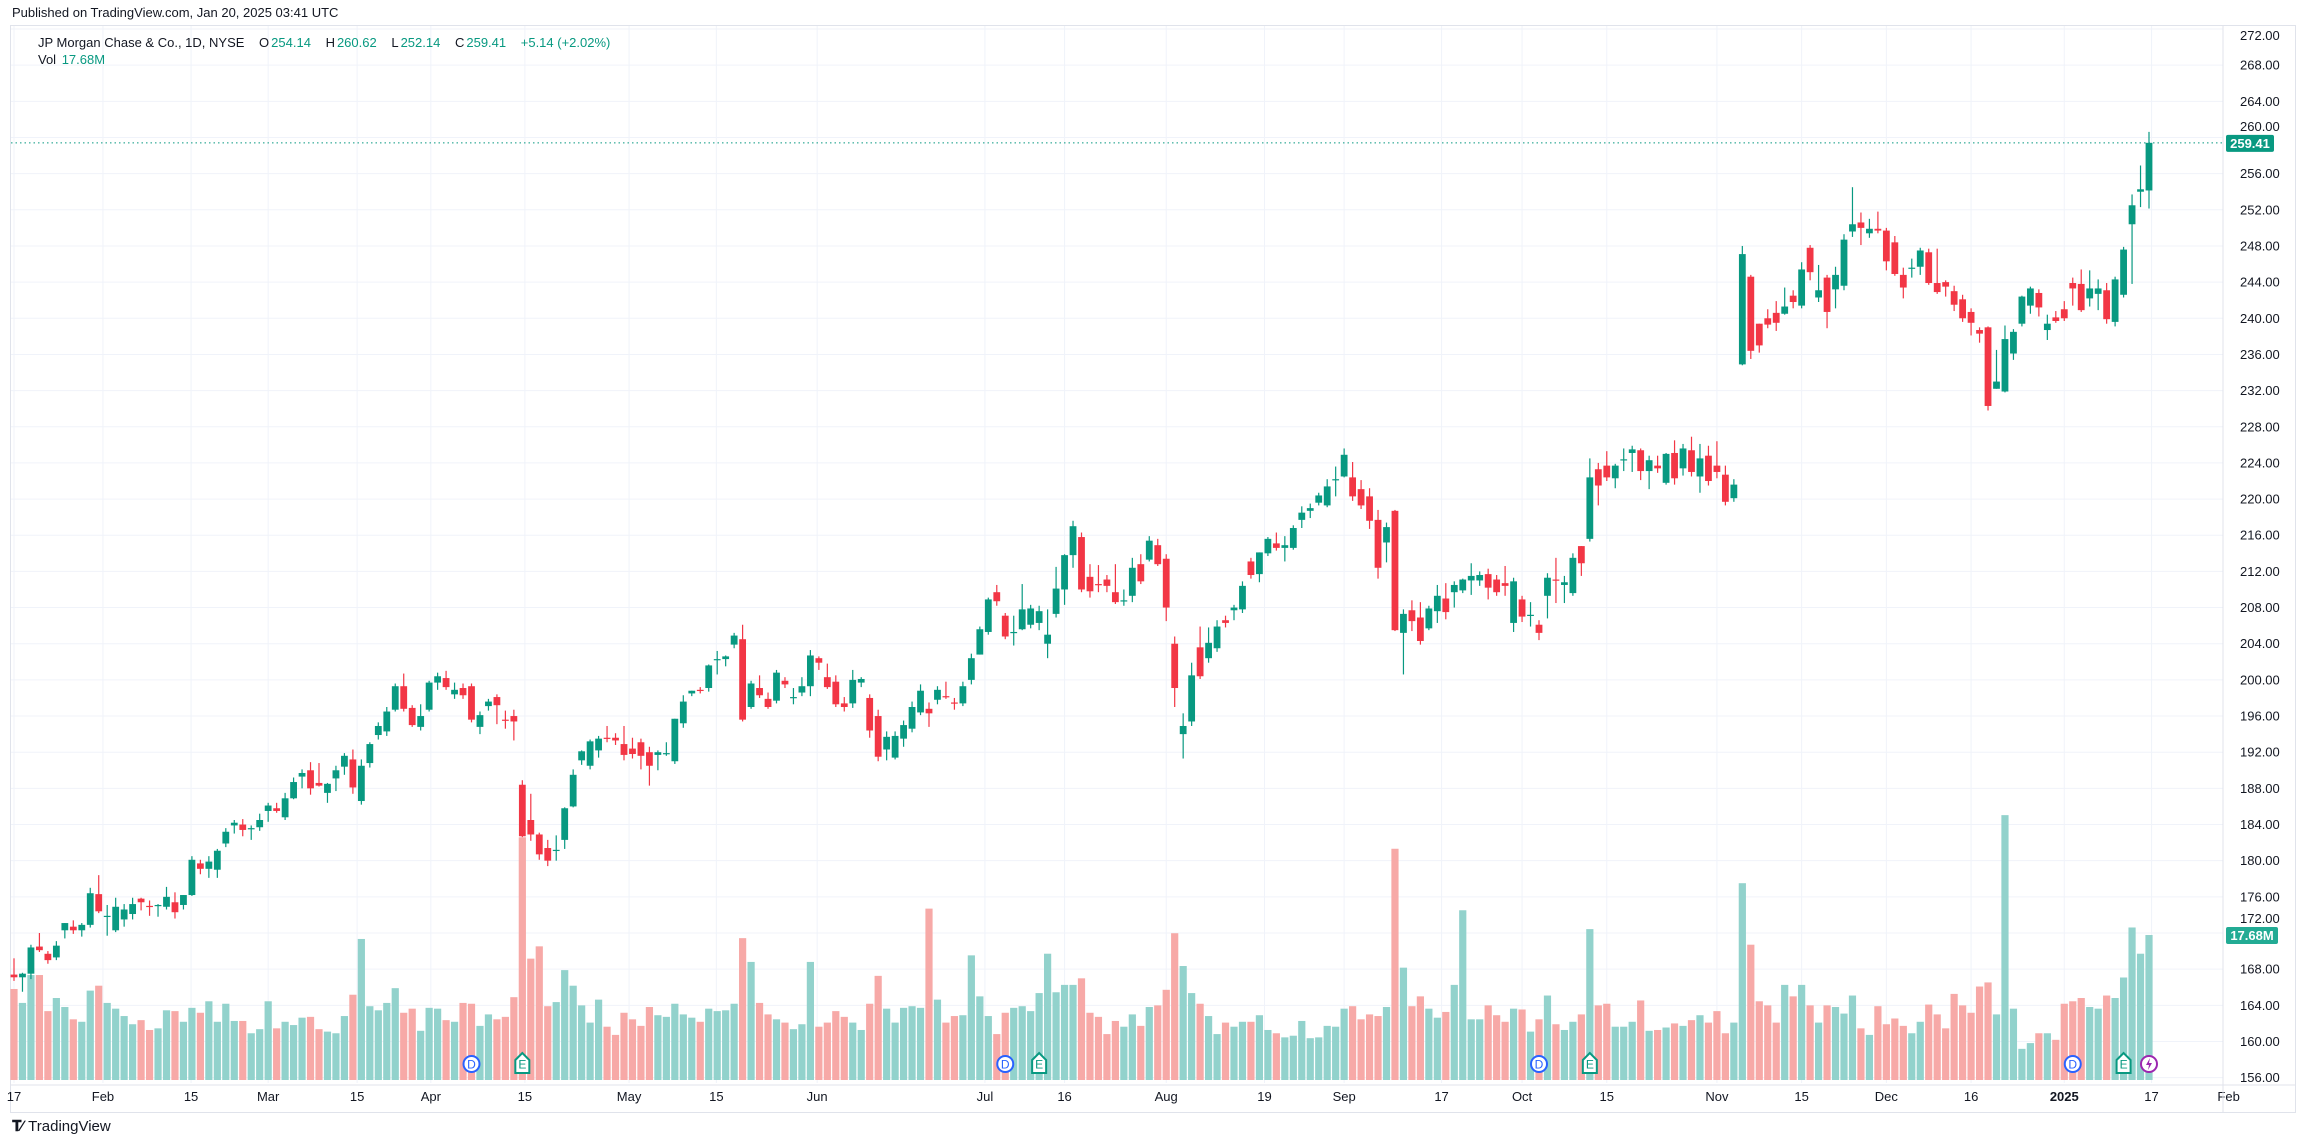  I want to click on lightning-marker-icon, so click(2149, 1064).